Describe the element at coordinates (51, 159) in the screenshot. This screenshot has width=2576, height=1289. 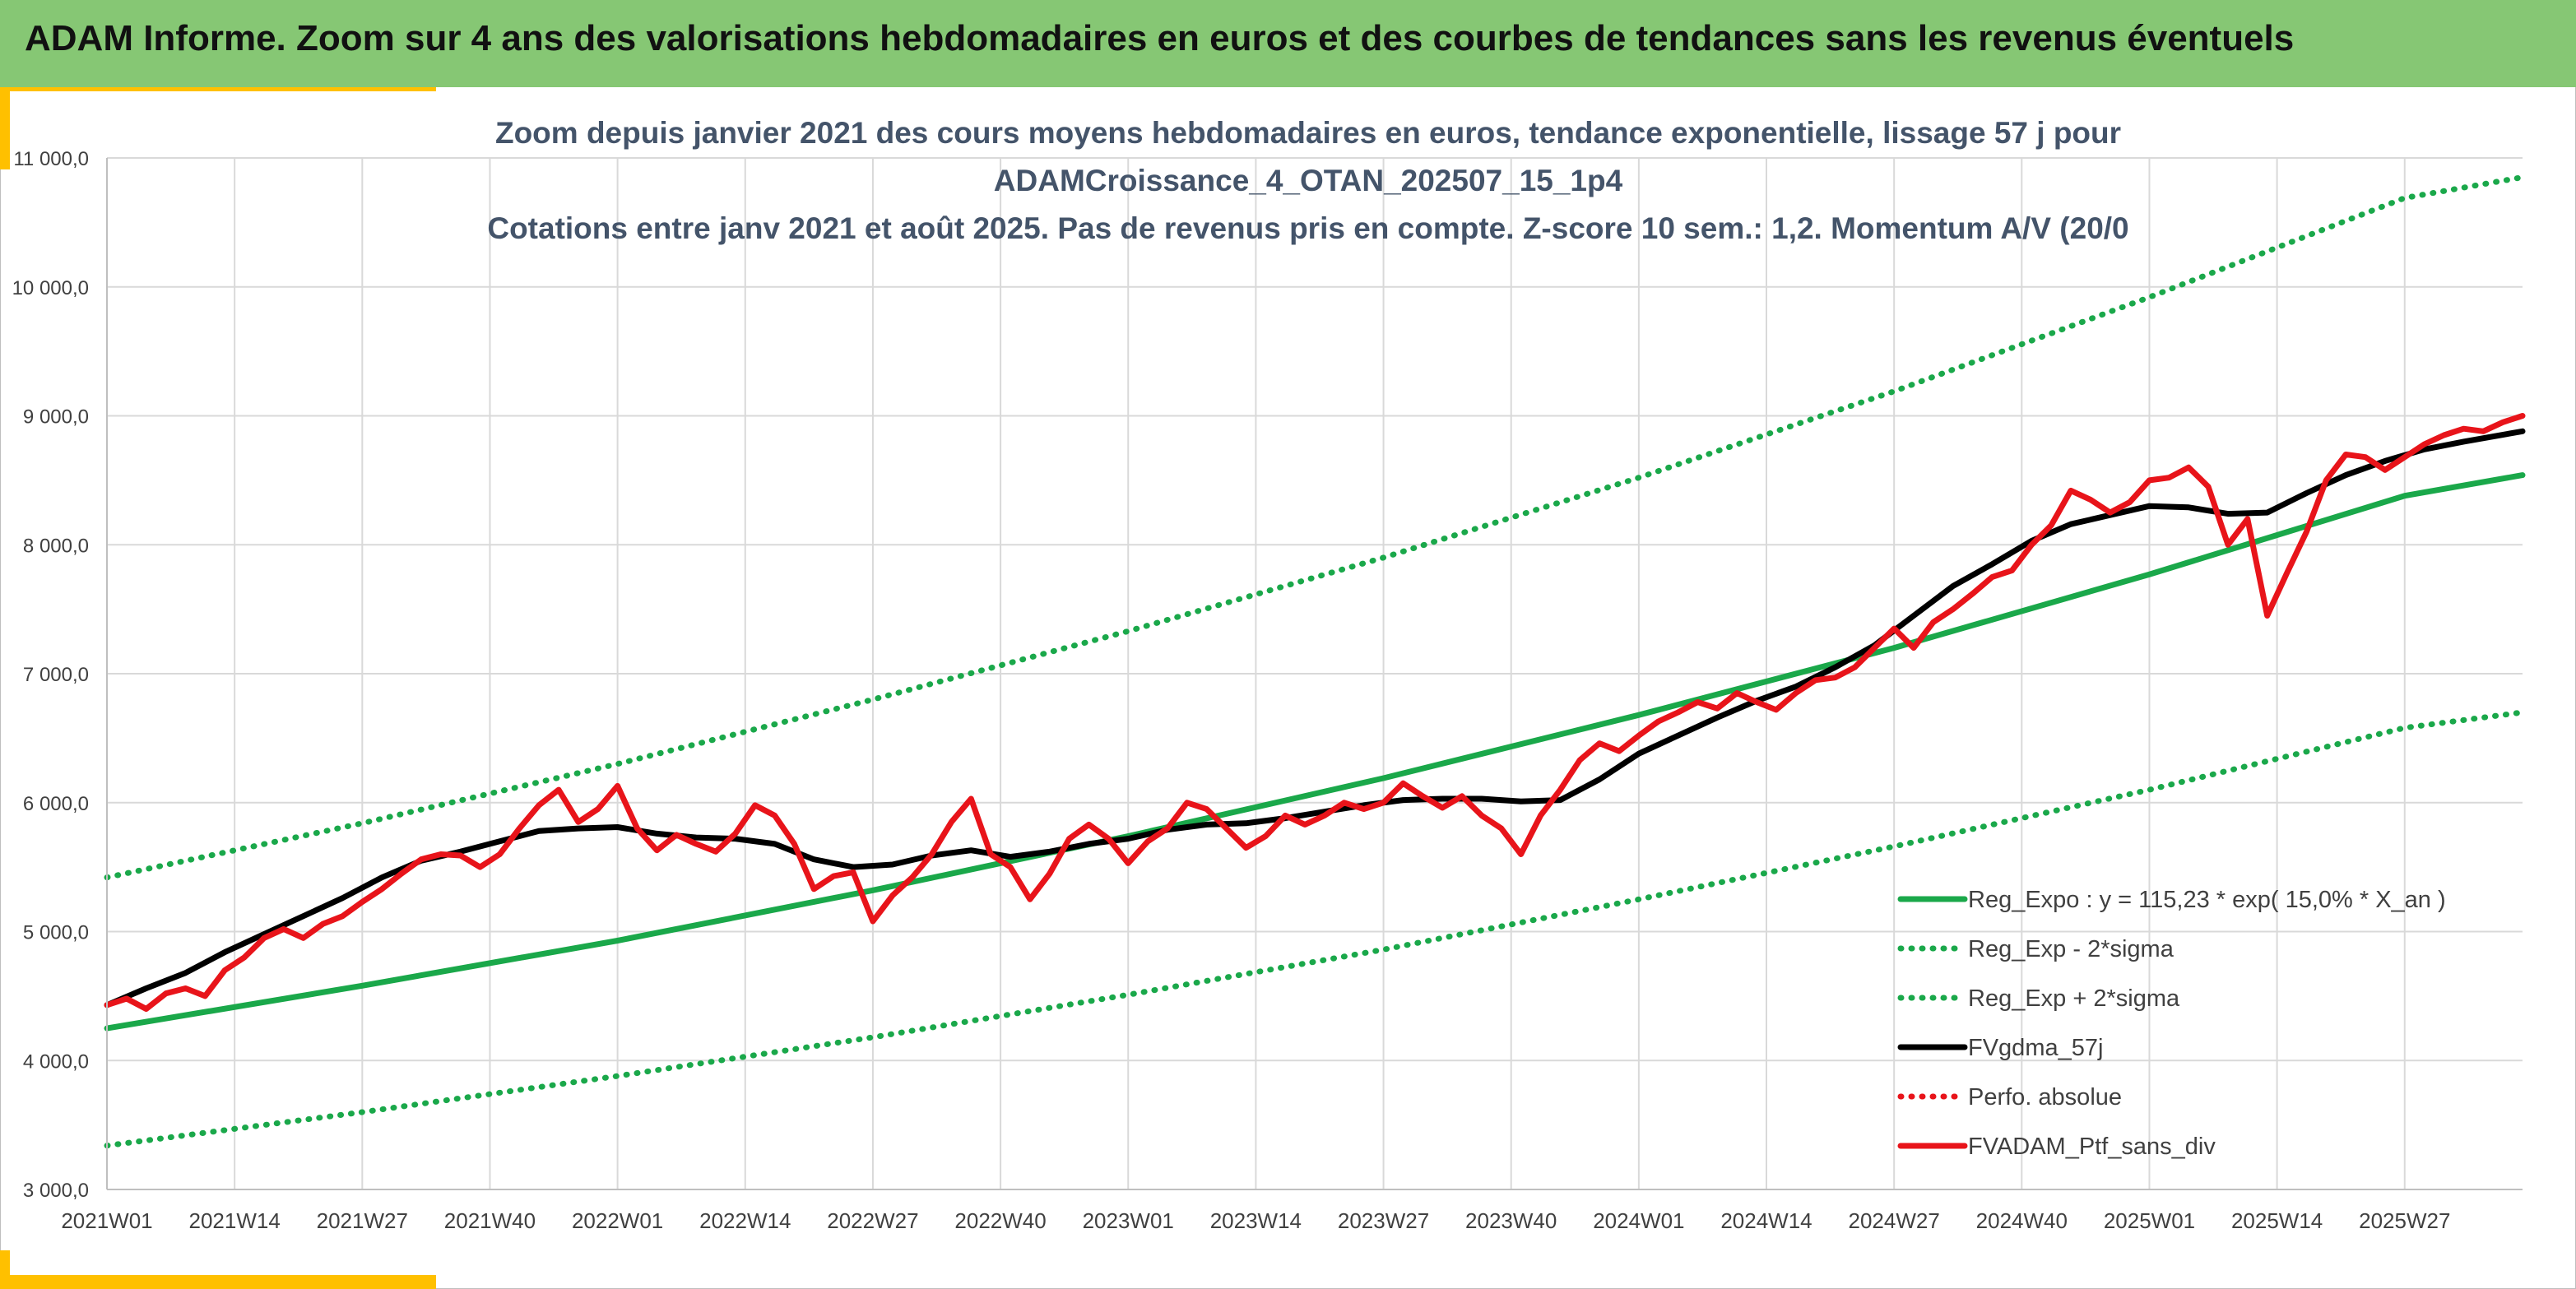
I see `y-tick-label: 11 000,0` at that location.